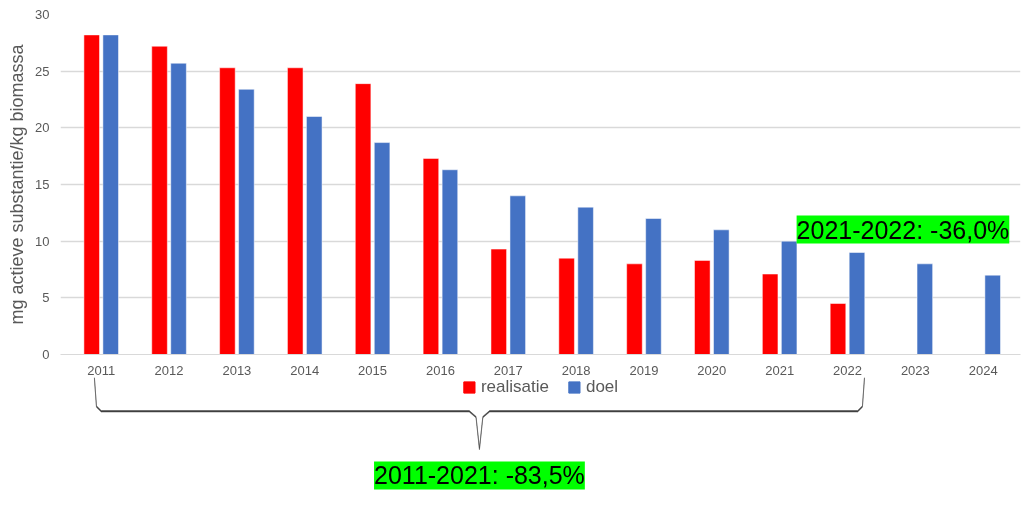  I want to click on y-tick-label: 15, so click(42, 184).